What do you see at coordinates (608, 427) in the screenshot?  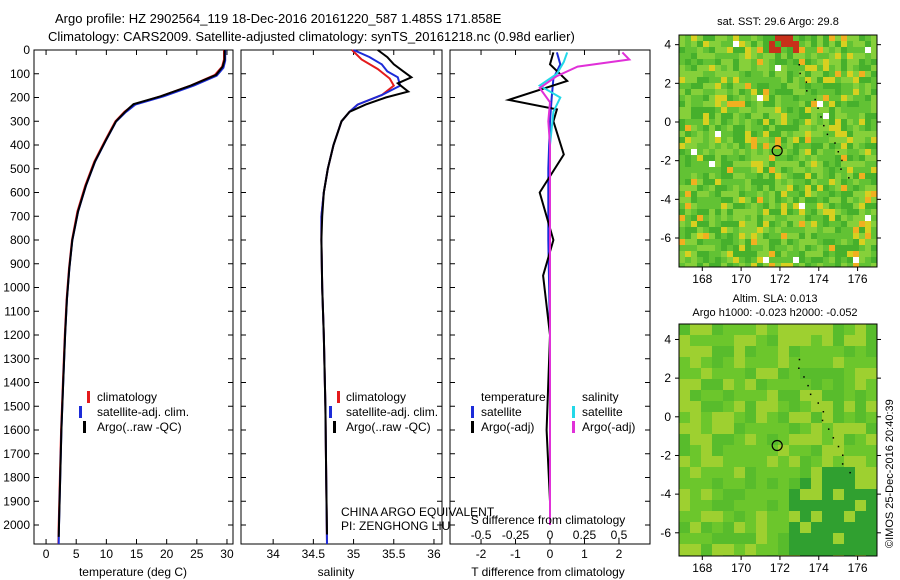 I see `legend-label-s-argo: Argo(-adj)` at bounding box center [608, 427].